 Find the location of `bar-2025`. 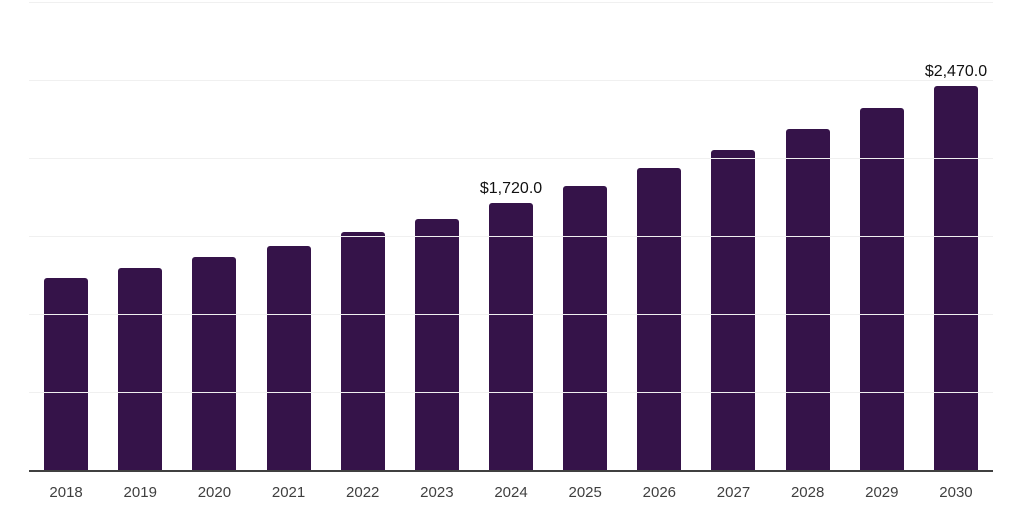

bar-2025 is located at coordinates (585, 328).